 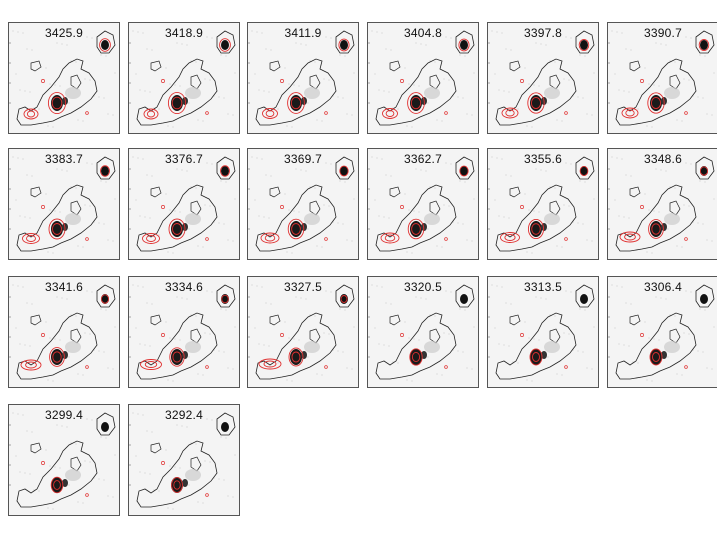 I want to click on velocity-label: 3292.4, so click(x=184, y=415).